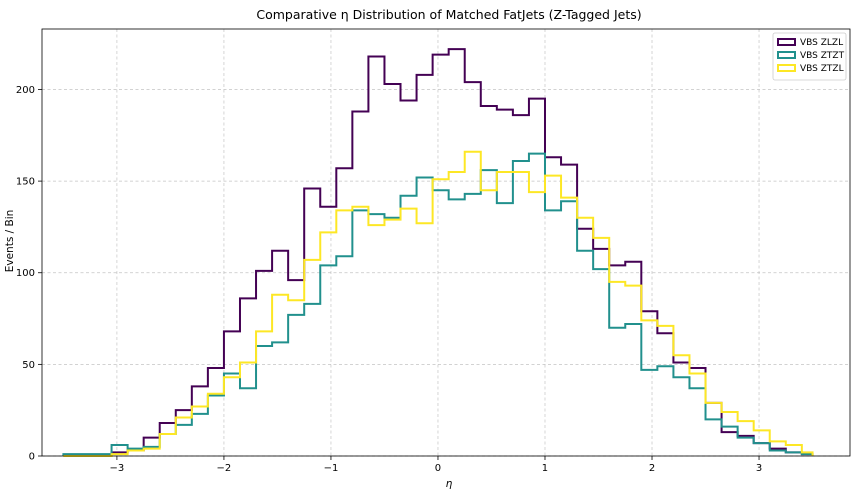 The width and height of the screenshot is (856, 496). I want to click on x-axis-label: η, so click(449, 484).